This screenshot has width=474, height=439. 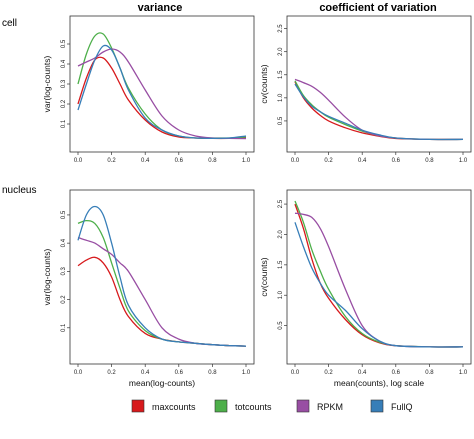 What do you see at coordinates (160, 8) in the screenshot?
I see `column-title-variance: variance` at bounding box center [160, 8].